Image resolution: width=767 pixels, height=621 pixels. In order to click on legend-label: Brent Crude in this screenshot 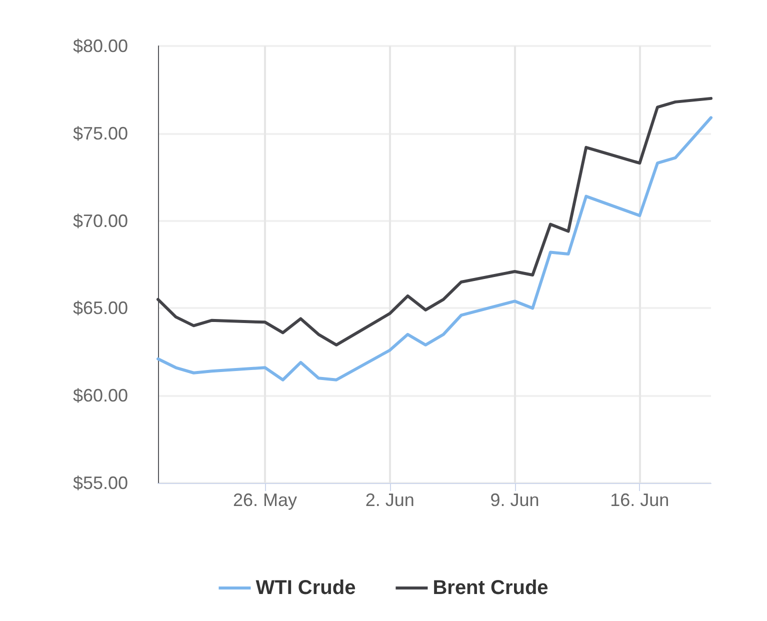, I will do `click(490, 588)`.